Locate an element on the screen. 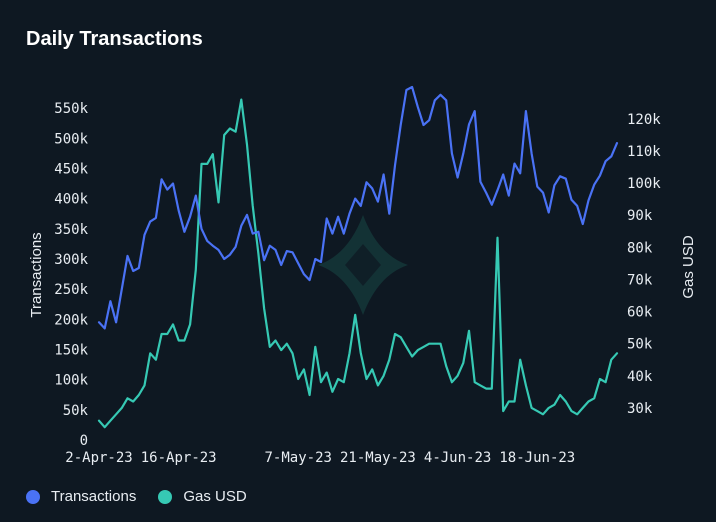 The image size is (716, 522). legend-item-transactions: Transactions is located at coordinates (81, 496).